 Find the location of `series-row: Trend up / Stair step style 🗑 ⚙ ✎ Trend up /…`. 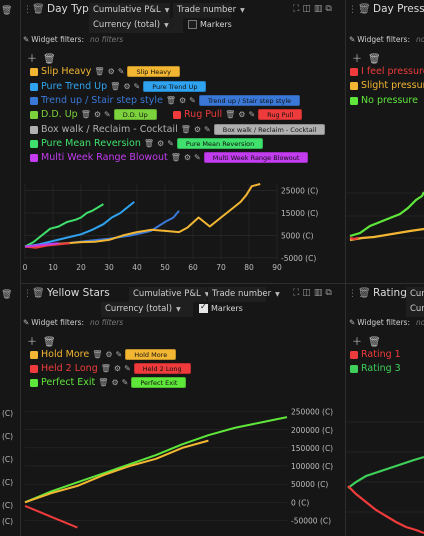

series-row: Trend up / Stair step style 🗑 ⚙ ✎ Trend up /… is located at coordinates (165, 100).